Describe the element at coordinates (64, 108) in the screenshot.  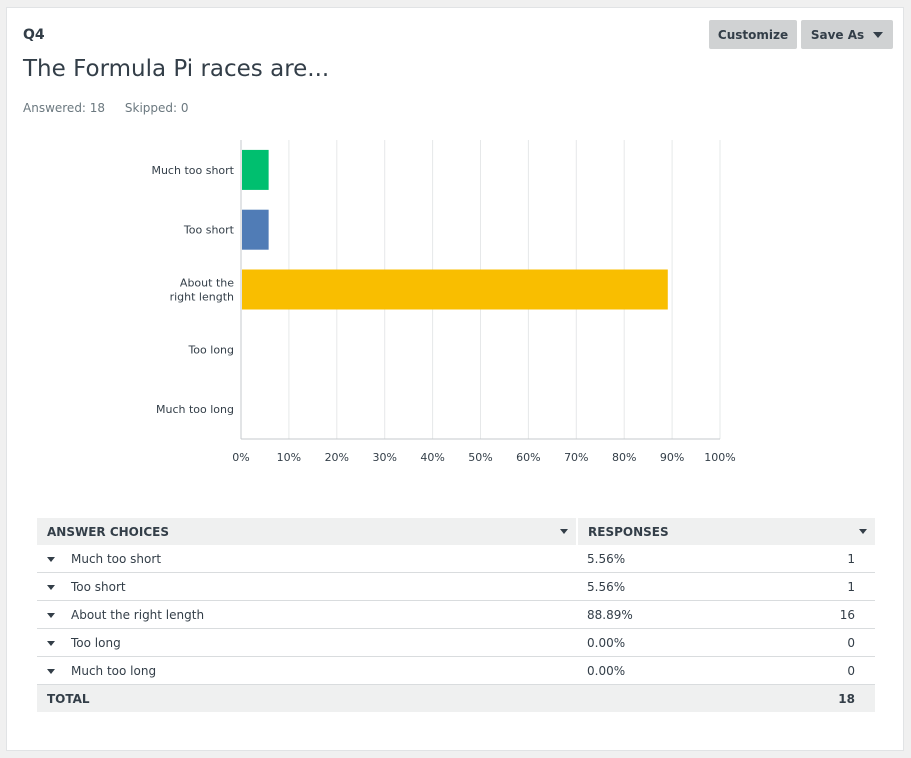
I see `answered-count: Answered: 18` at that location.